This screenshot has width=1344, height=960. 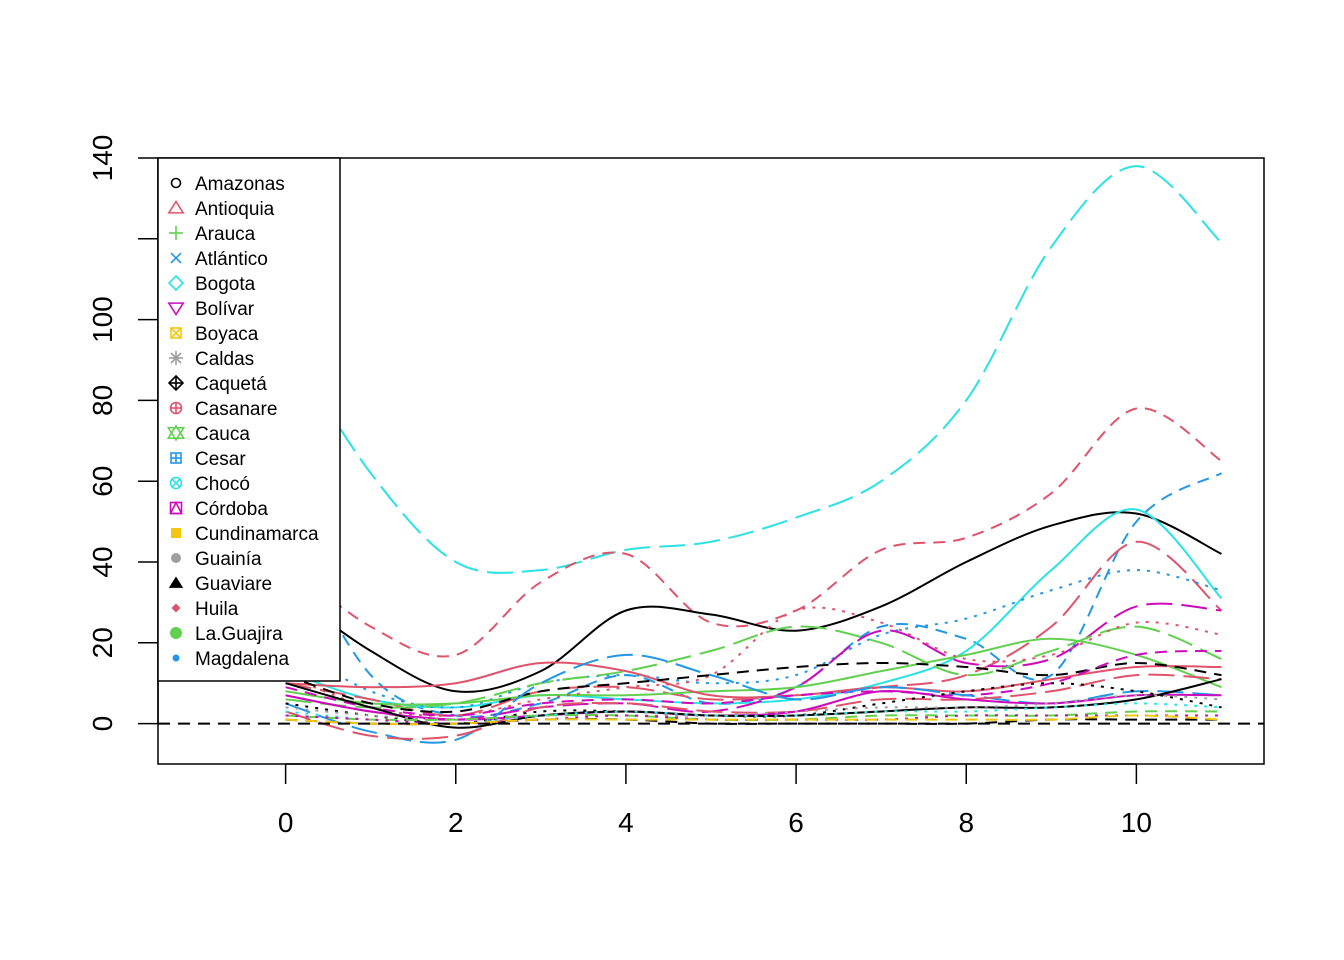 I want to click on cross-icon, so click(x=176, y=258).